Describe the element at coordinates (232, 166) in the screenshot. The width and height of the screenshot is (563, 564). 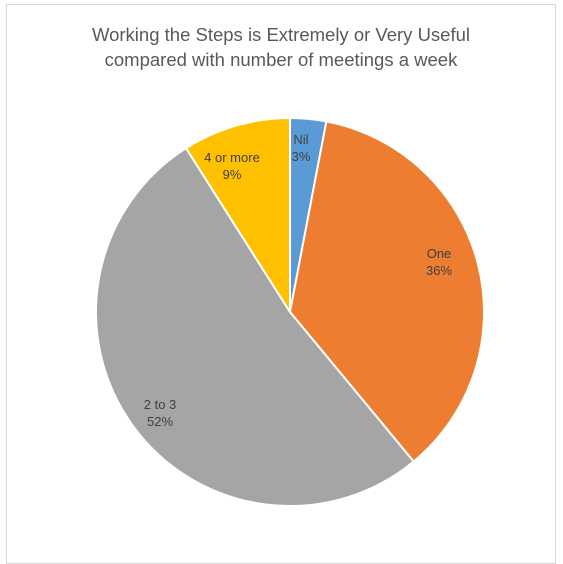
I see `data-label-4-or-more: 4 or more 9%` at that location.